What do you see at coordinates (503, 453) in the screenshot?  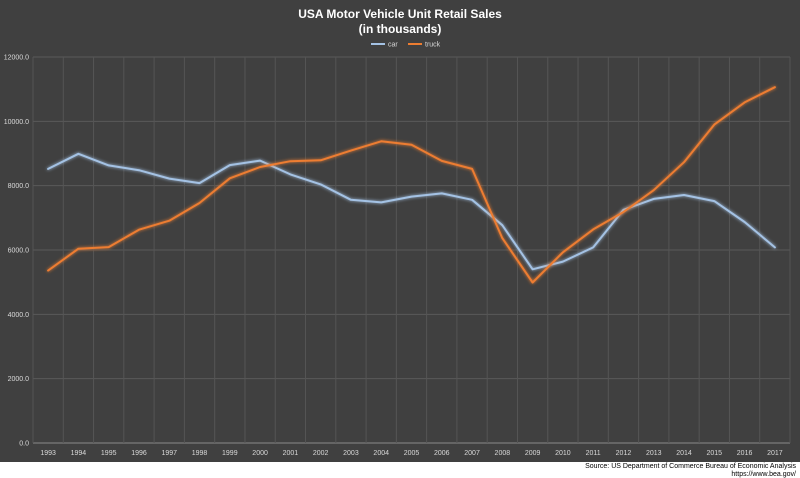 I see `x-tick-label: 2008` at bounding box center [503, 453].